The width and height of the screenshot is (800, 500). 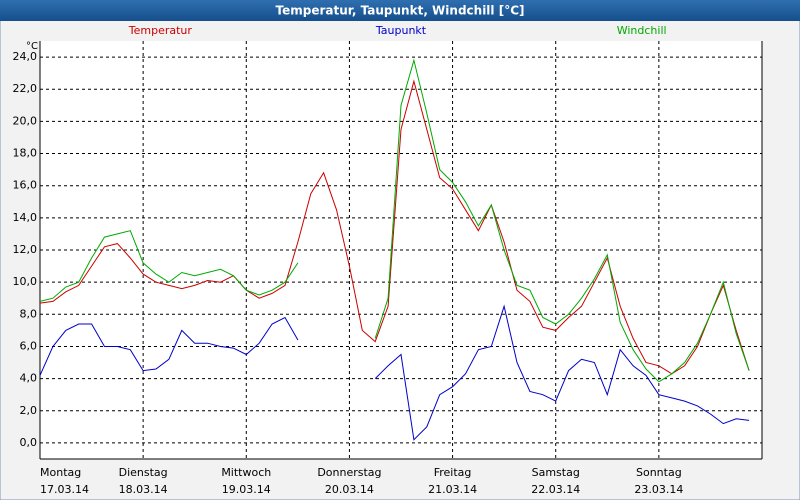 I want to click on y-tick-label: 14,0, so click(x=25, y=217).